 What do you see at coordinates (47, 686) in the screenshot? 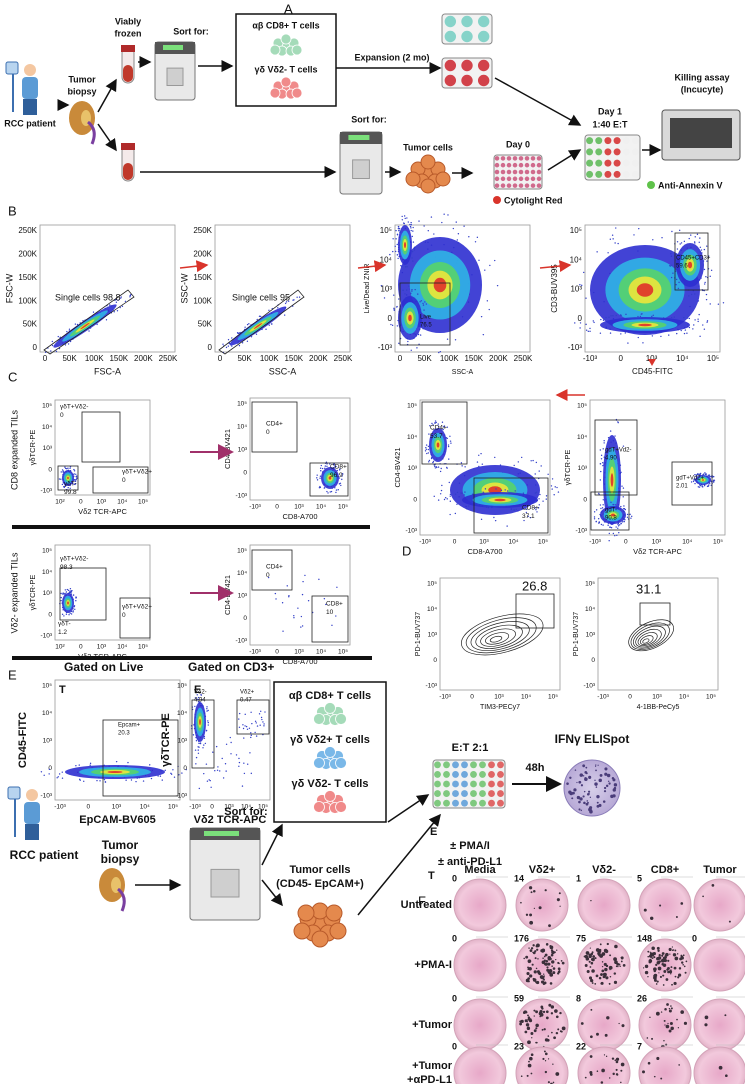
I see `y-tick-label: 10⁵` at bounding box center [47, 686].